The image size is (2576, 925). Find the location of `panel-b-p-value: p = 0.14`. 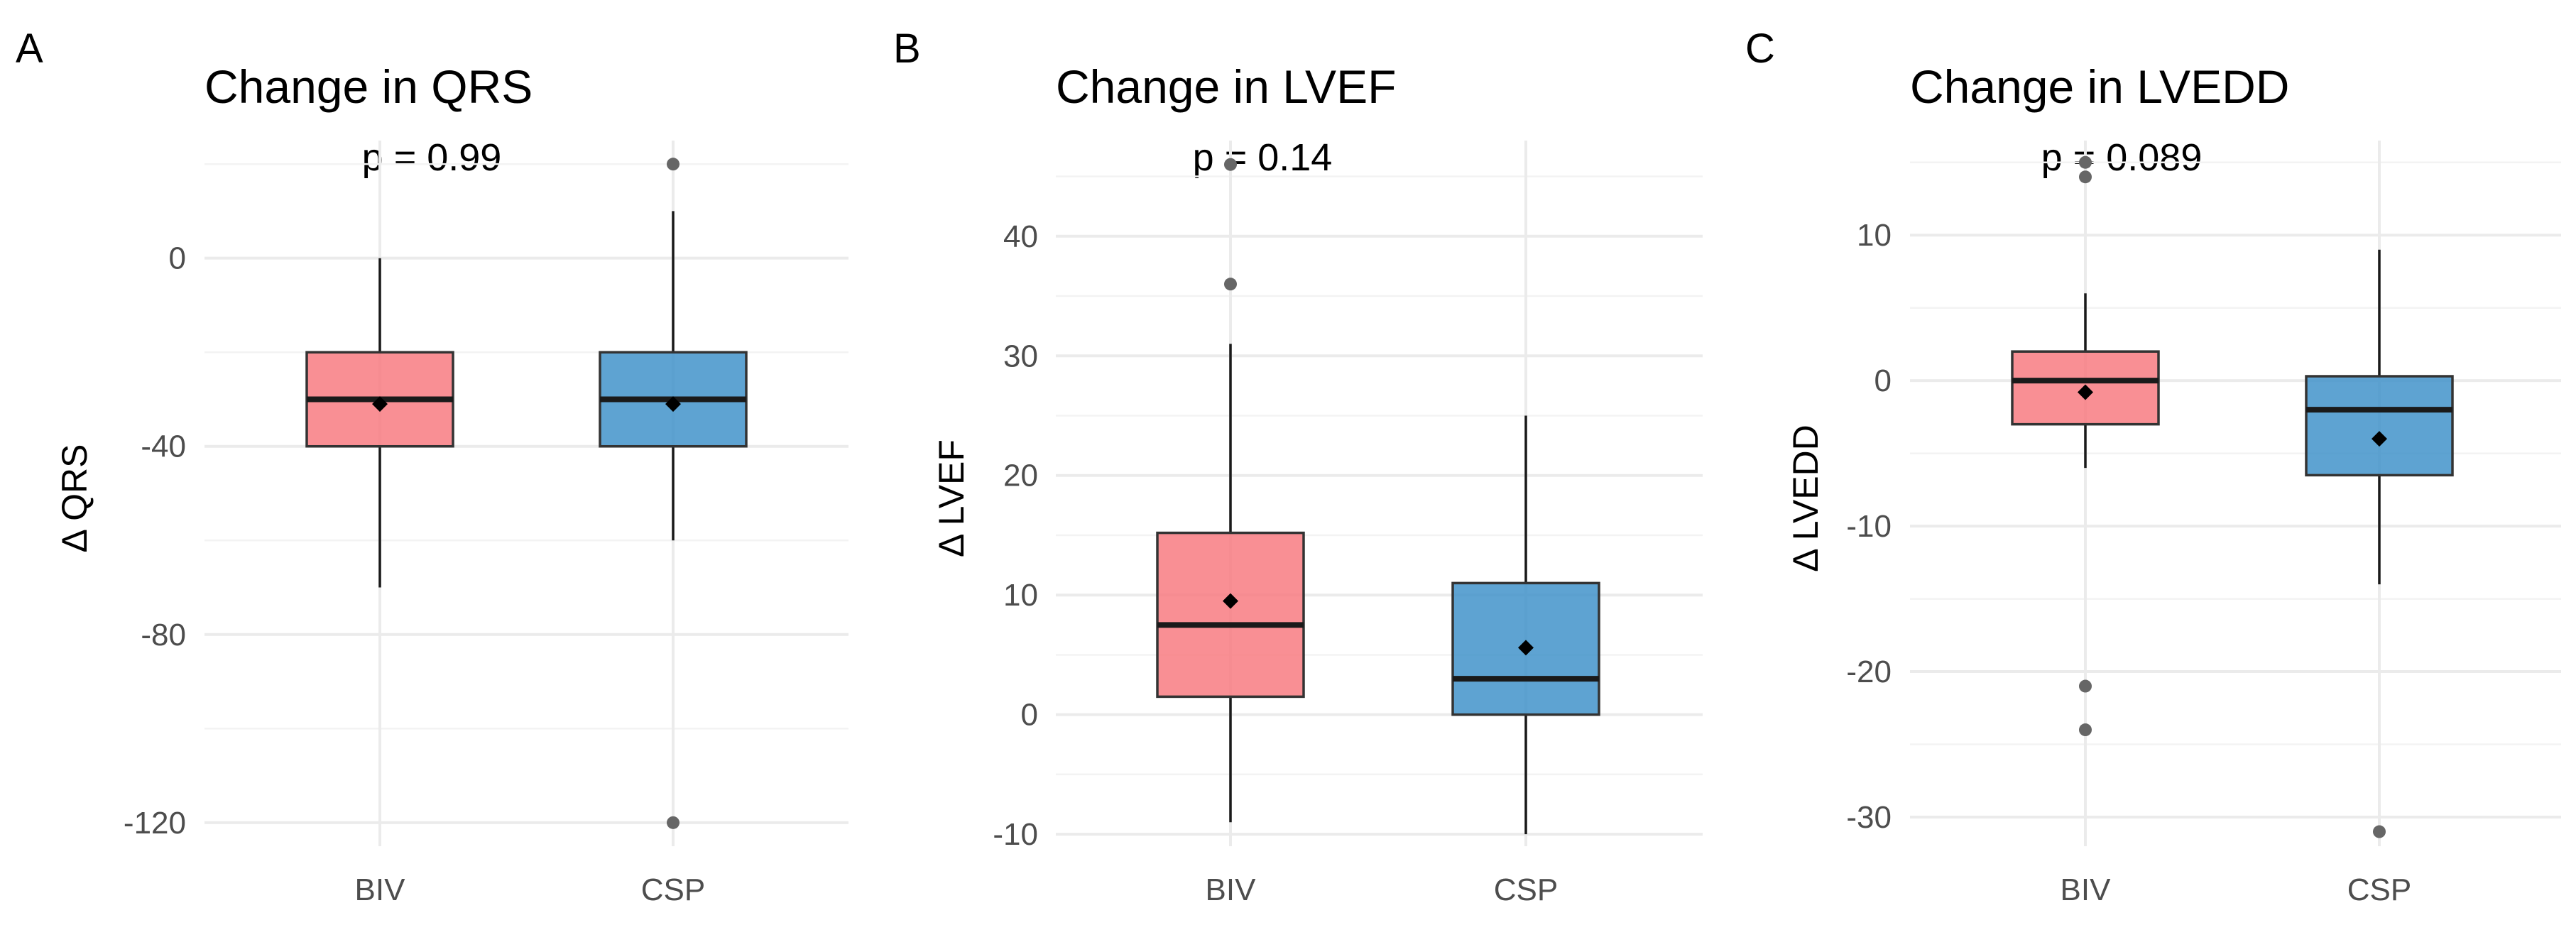

panel-b-p-value: p = 0.14 is located at coordinates (1263, 157).